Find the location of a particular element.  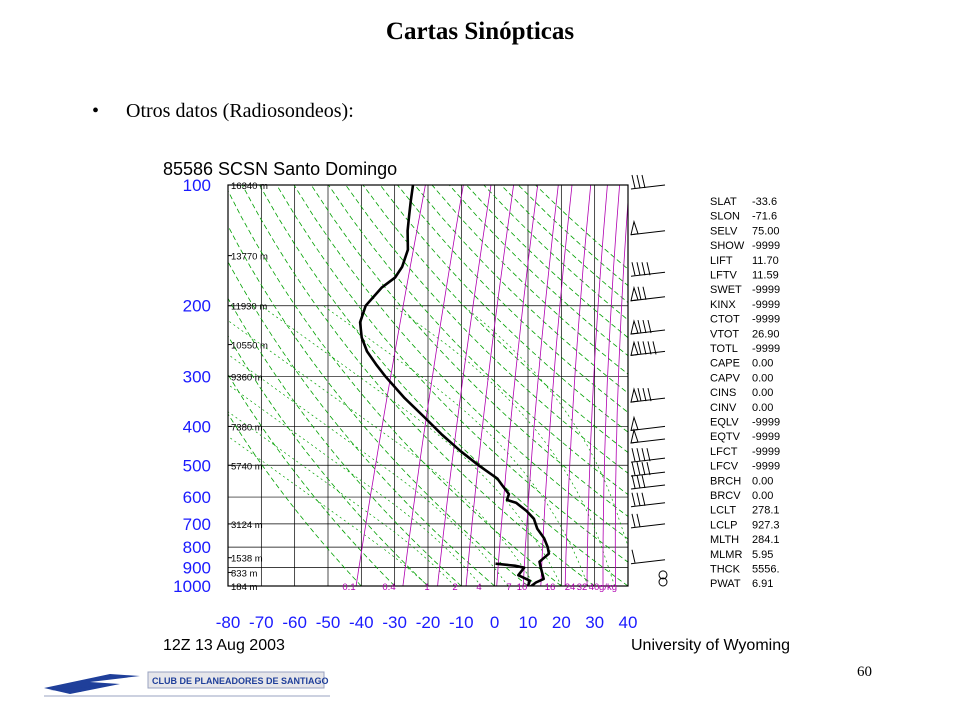

index-label: SLON is located at coordinates (725, 217).